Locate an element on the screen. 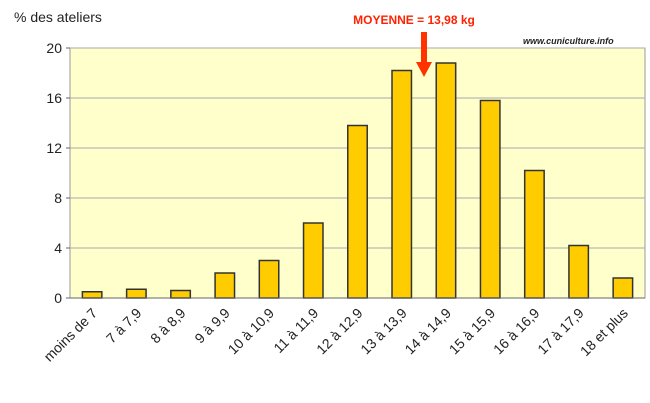 Image resolution: width=650 pixels, height=403 pixels. x-tick-label: 16 à 16,9 is located at coordinates (516, 331).